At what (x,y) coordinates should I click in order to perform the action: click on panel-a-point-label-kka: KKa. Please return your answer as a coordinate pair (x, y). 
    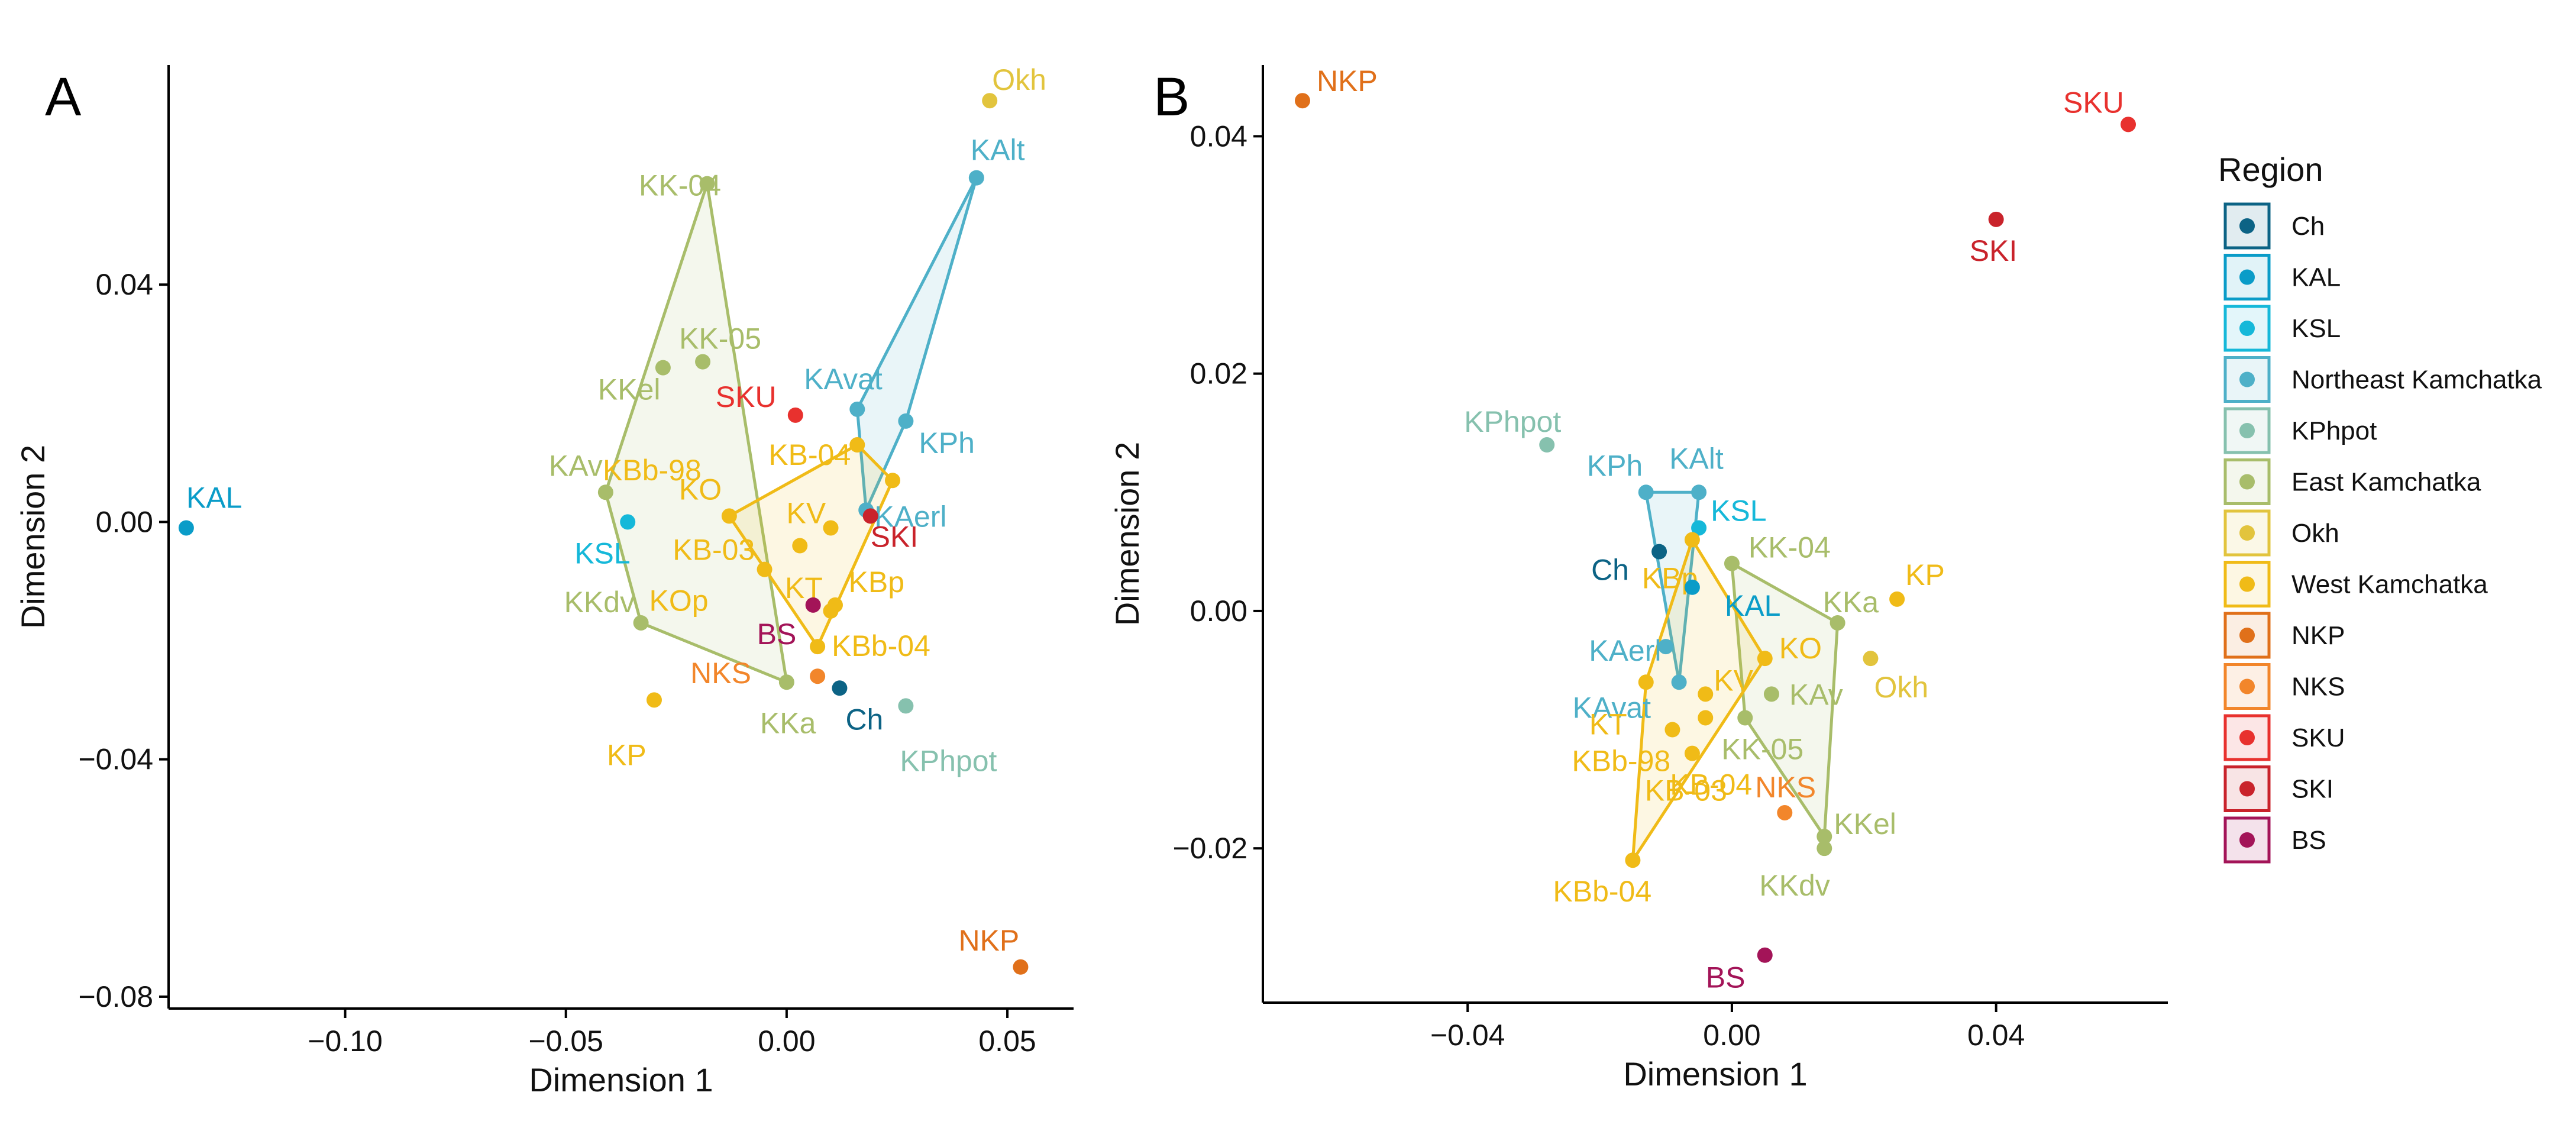
    Looking at the image, I should click on (788, 722).